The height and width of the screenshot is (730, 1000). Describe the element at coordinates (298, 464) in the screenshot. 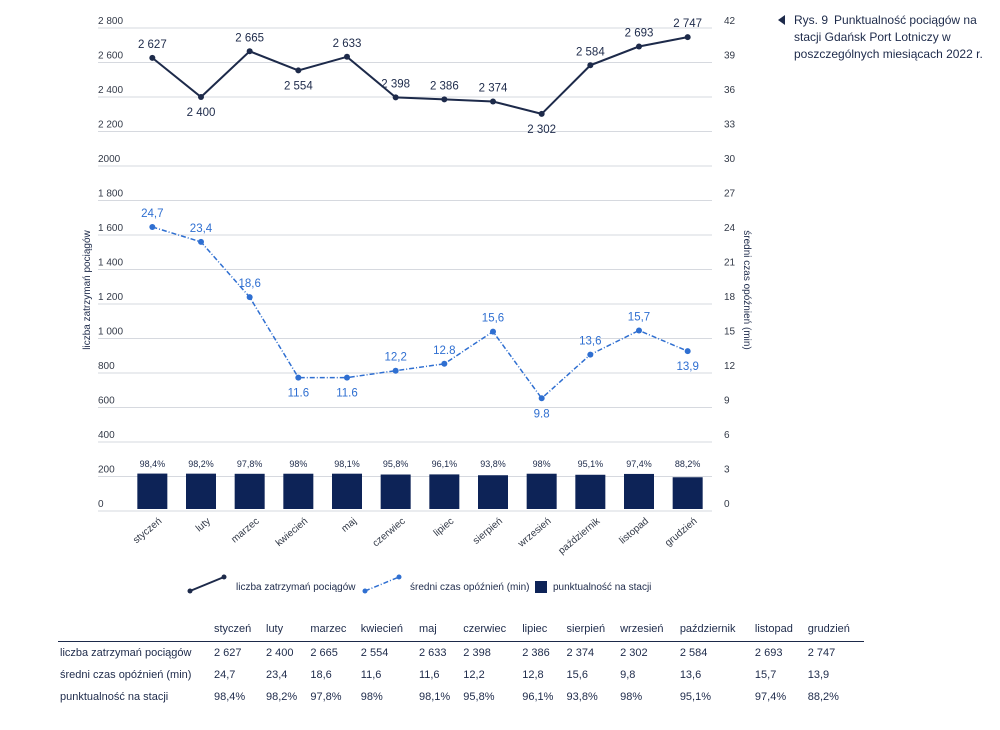

I see `bar-data-label: 98%` at that location.